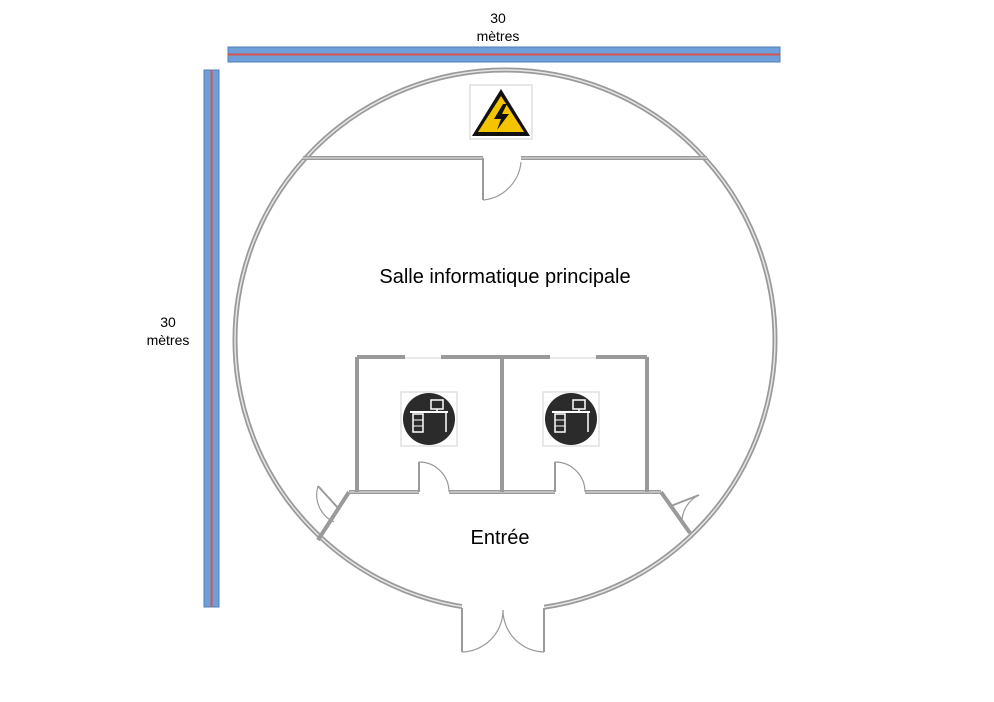 The width and height of the screenshot is (994, 702). Describe the element at coordinates (498, 18) in the screenshot. I see `top-dimension-value: 30` at that location.